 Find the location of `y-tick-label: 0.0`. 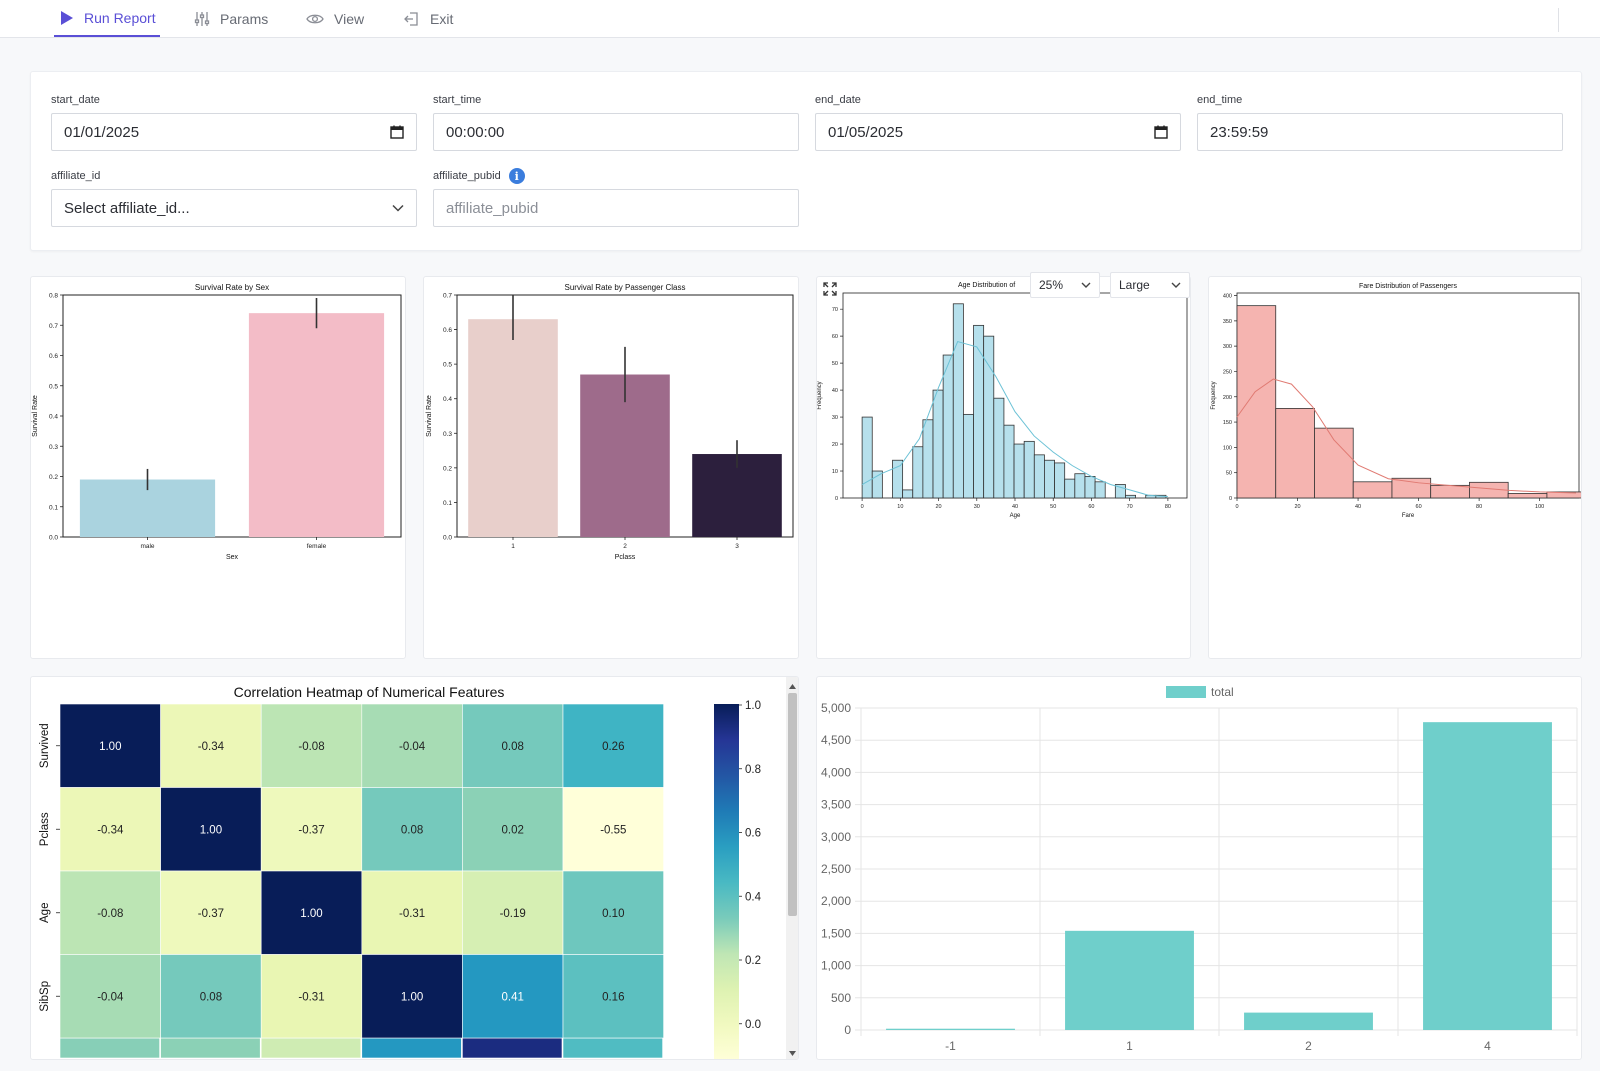

y-tick-label: 0.0 is located at coordinates (447, 538).